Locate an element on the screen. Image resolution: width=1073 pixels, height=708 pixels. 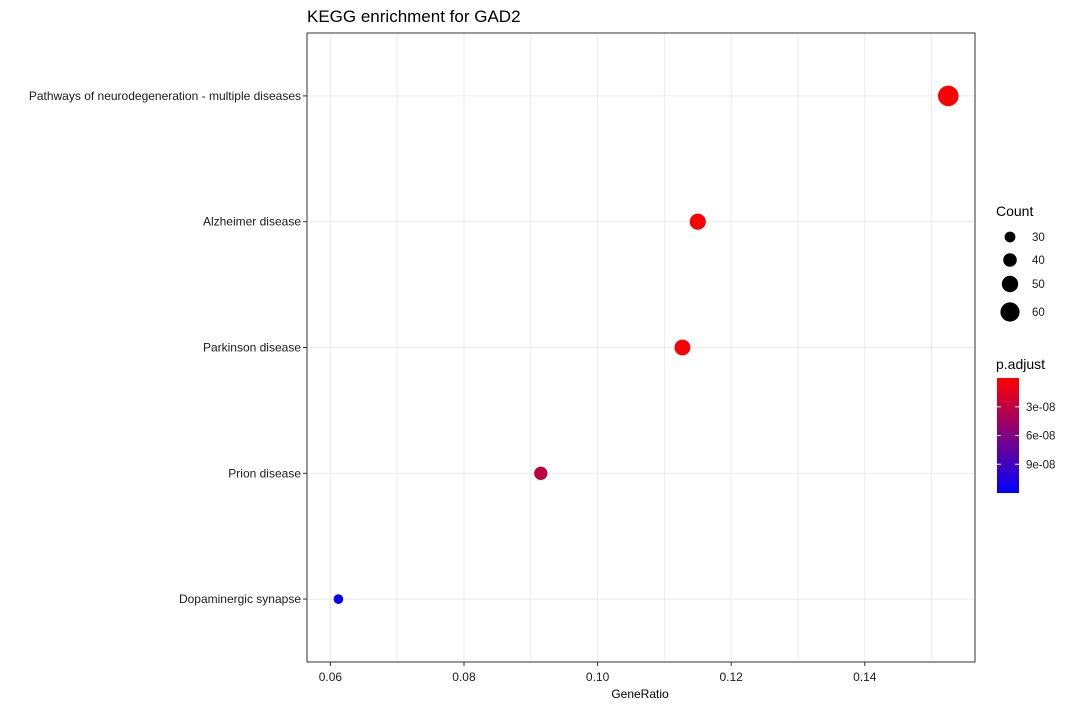
count-legend-label: 60 is located at coordinates (1038, 313).